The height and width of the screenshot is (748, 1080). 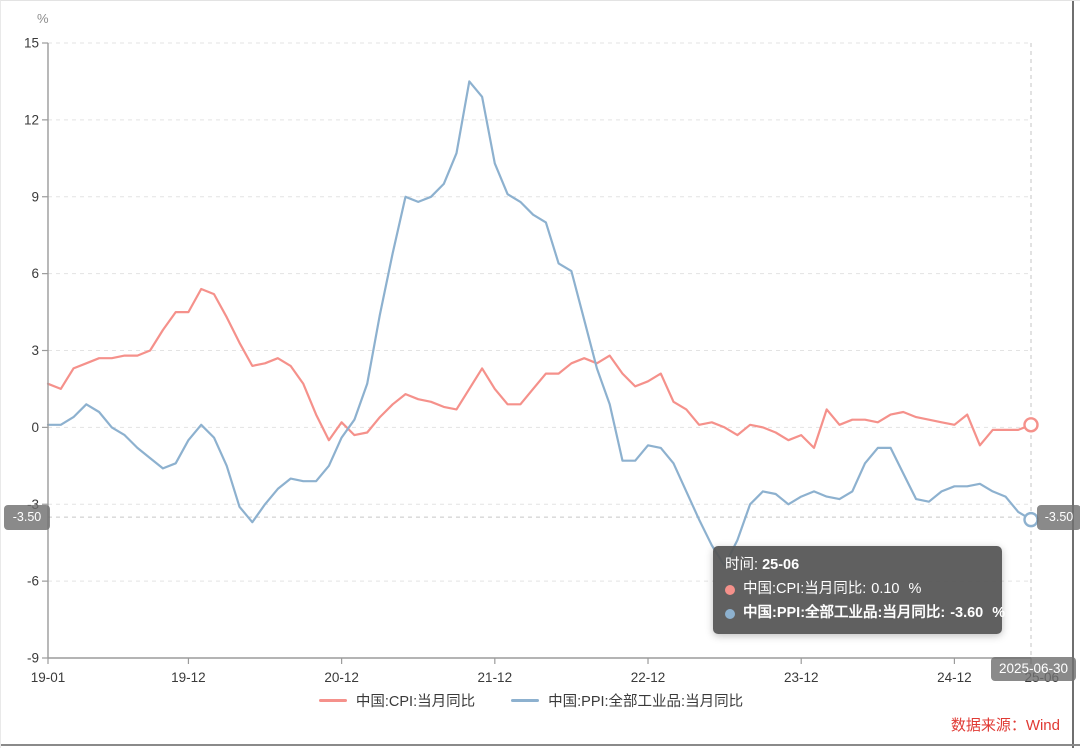 What do you see at coordinates (844, 613) in the screenshot?
I see `tooltip-ppi-name: 中国:PPI:全部工业品:当月同比:` at bounding box center [844, 613].